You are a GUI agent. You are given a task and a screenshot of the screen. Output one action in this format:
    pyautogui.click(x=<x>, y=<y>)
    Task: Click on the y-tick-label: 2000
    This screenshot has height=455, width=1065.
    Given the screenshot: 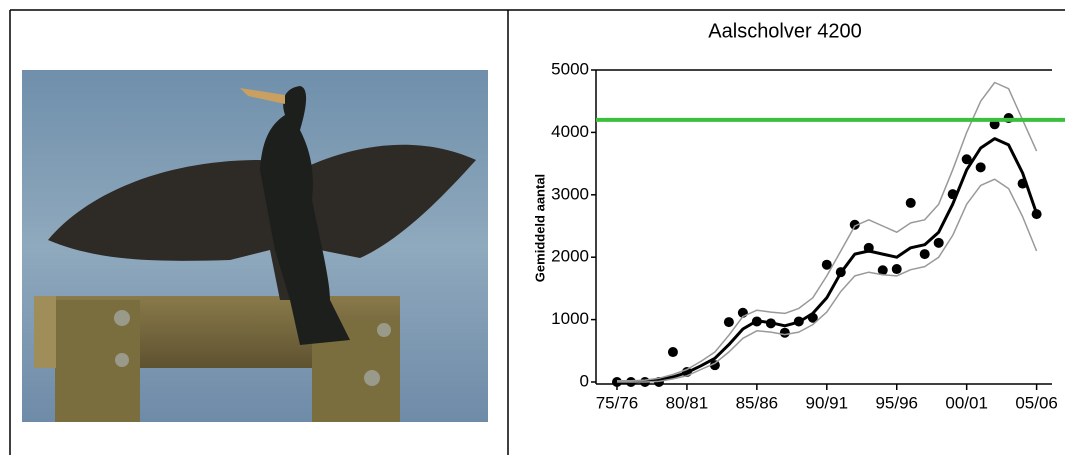 What is the action you would take?
    pyautogui.click(x=570, y=256)
    